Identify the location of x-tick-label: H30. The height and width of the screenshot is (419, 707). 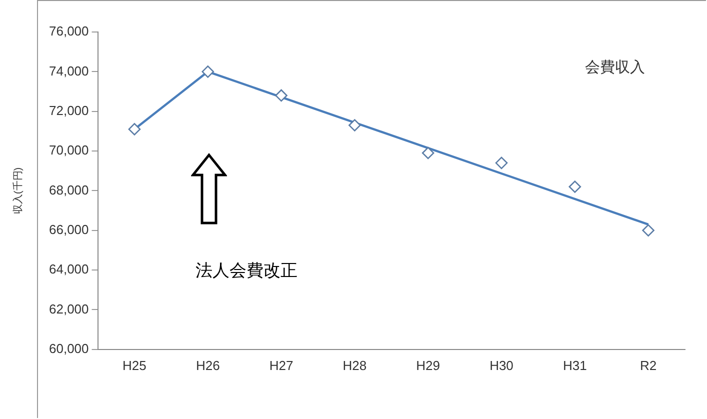
(502, 365).